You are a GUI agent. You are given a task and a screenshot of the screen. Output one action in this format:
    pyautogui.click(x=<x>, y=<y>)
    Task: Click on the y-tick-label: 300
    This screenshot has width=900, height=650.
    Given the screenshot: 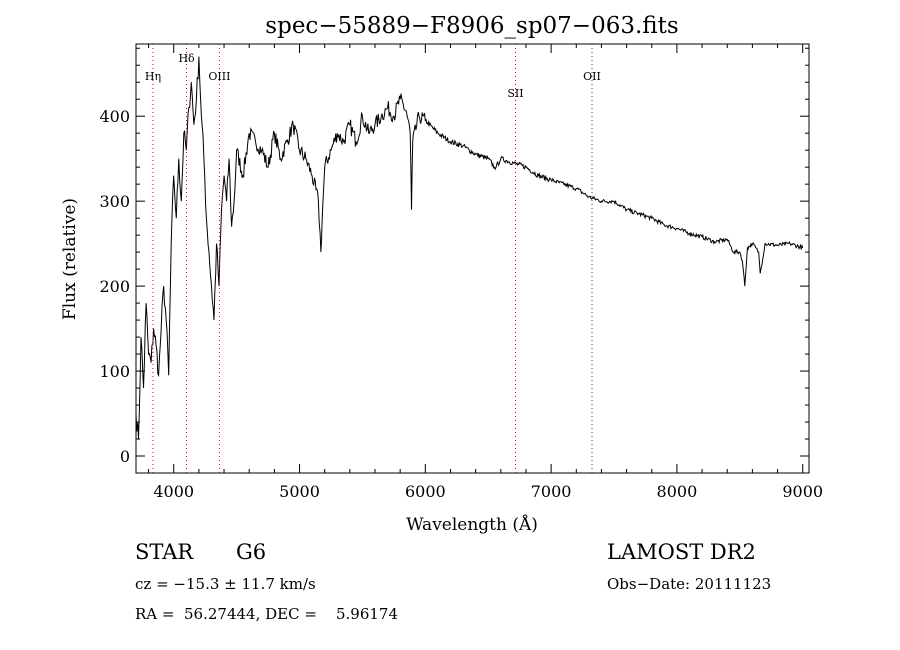 What is the action you would take?
    pyautogui.click(x=114, y=201)
    